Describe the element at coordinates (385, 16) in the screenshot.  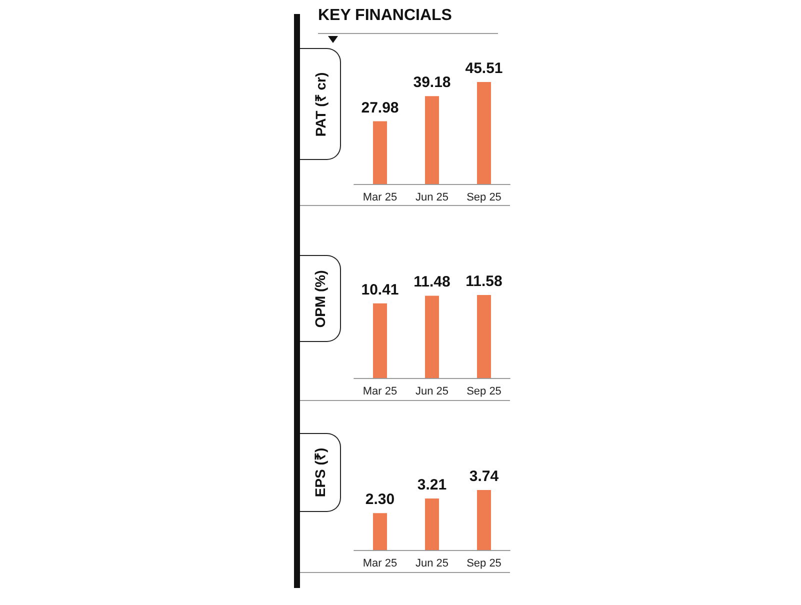
I see `chart-title: KEY FINANCIALS` at that location.